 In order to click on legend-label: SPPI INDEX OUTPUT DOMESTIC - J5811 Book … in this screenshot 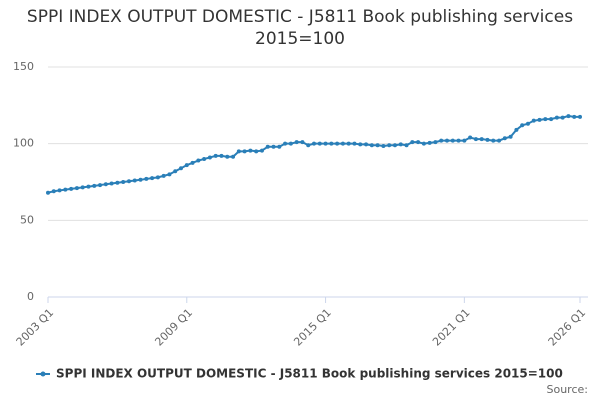, I will do `click(309, 374)`.